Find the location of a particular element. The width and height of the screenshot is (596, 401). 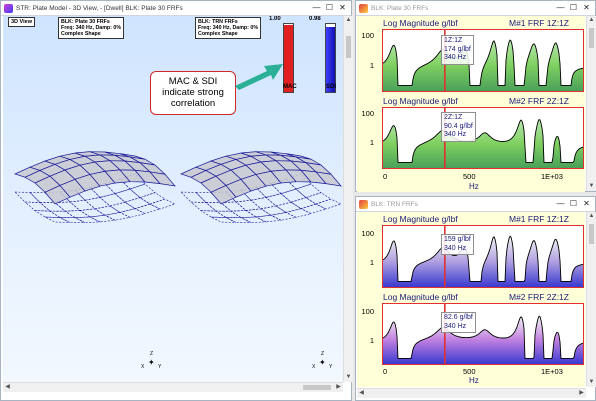

trn-frf-plot-2-graph is located at coordinates (483, 334).